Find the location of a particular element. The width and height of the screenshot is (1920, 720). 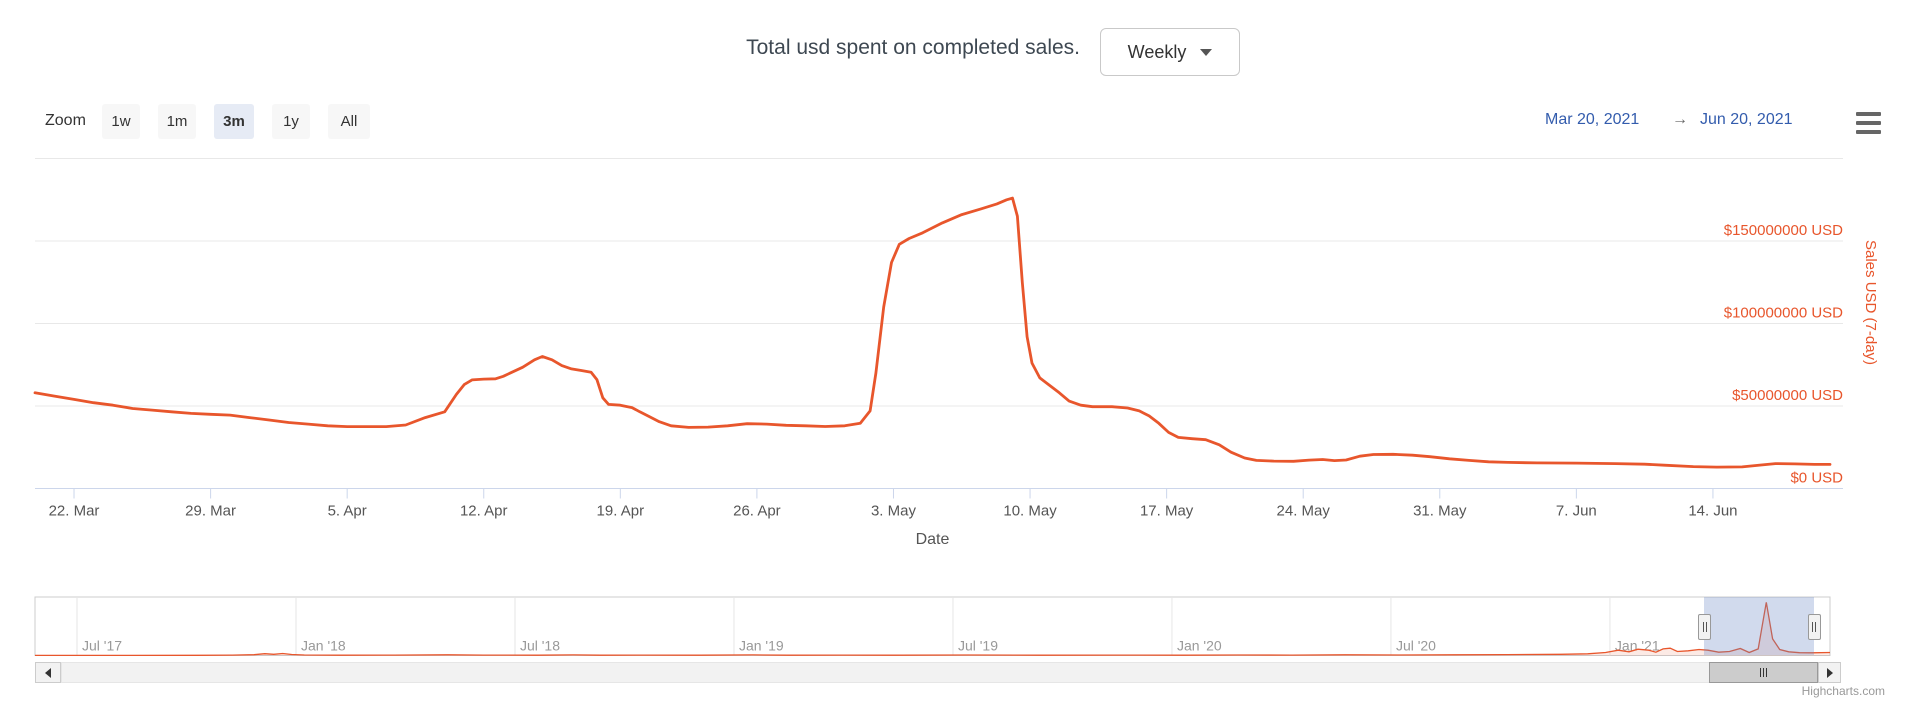

navigator-axis-label: Jan '19 is located at coordinates (761, 646).